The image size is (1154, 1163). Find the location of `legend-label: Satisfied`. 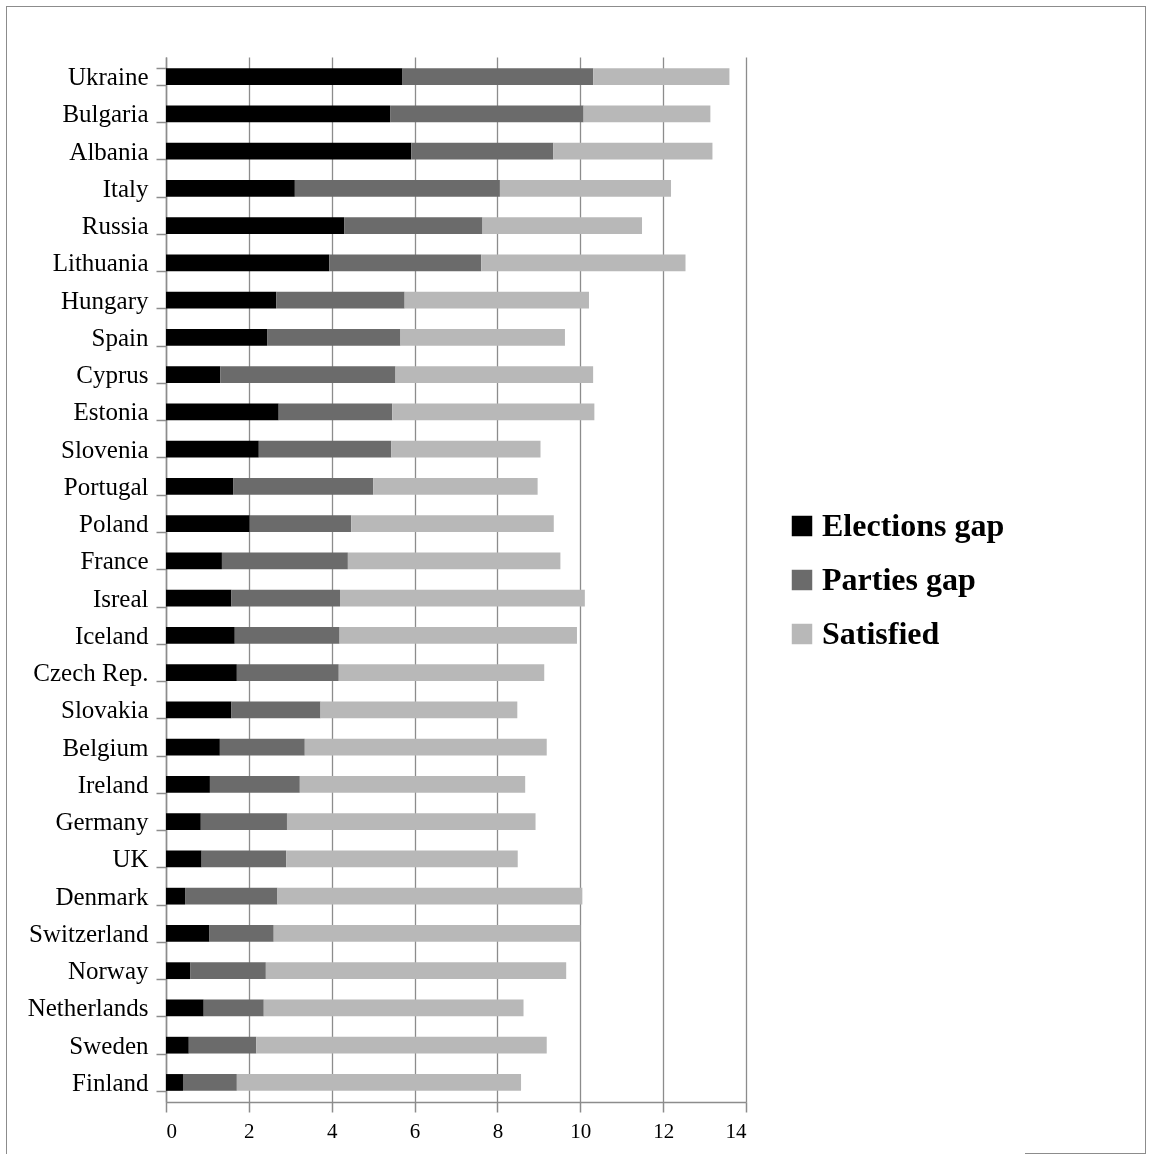

legend-label: Satisfied is located at coordinates (881, 633).